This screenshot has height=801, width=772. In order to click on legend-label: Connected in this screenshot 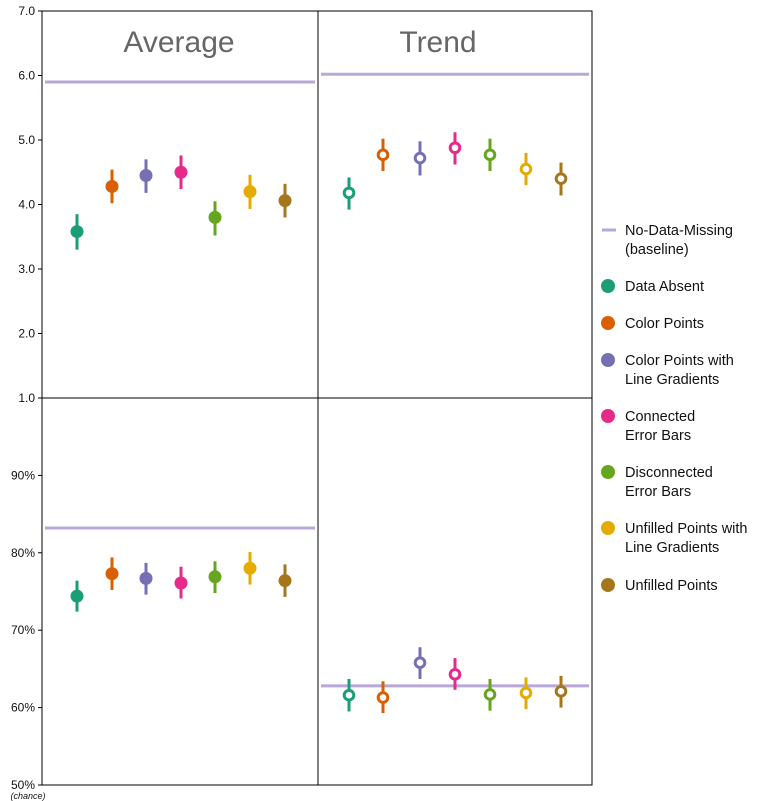, I will do `click(660, 417)`.